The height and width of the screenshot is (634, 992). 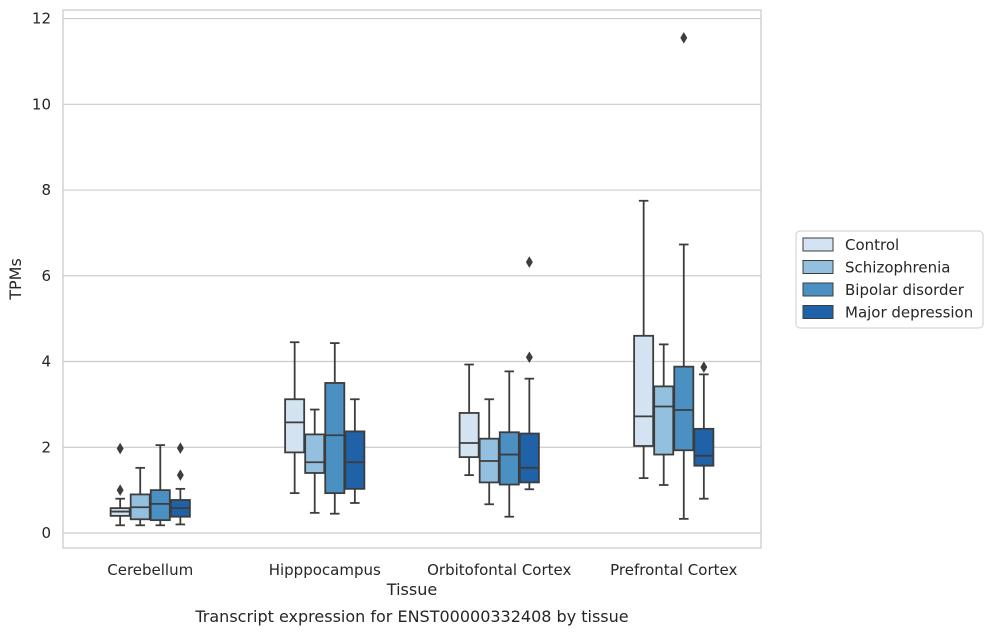 I want to click on legend-label: Control, so click(x=872, y=245).